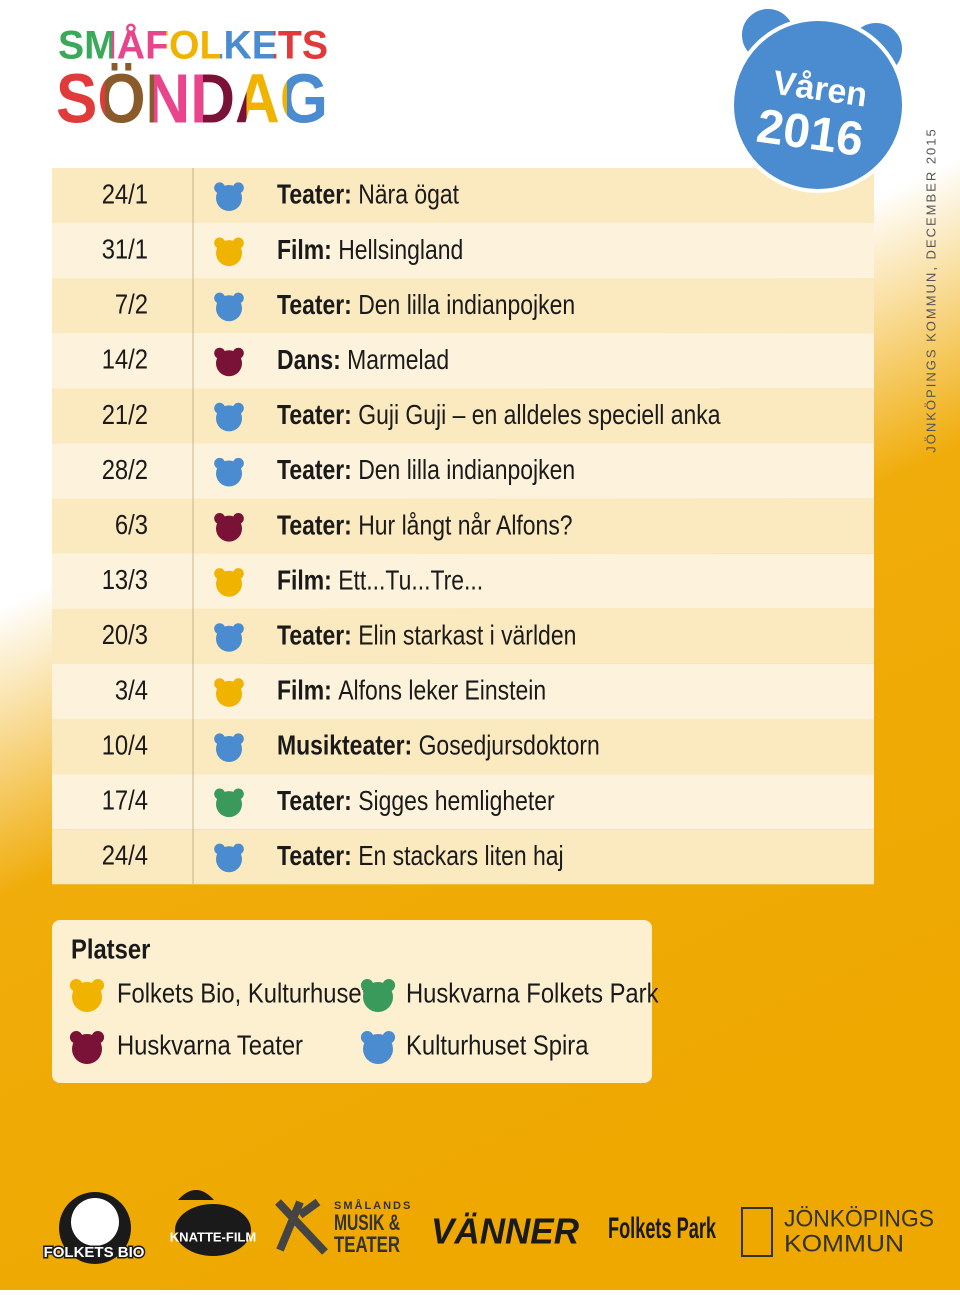  What do you see at coordinates (497, 1045) in the screenshot?
I see `venue-name: Kulturhuset Spira` at bounding box center [497, 1045].